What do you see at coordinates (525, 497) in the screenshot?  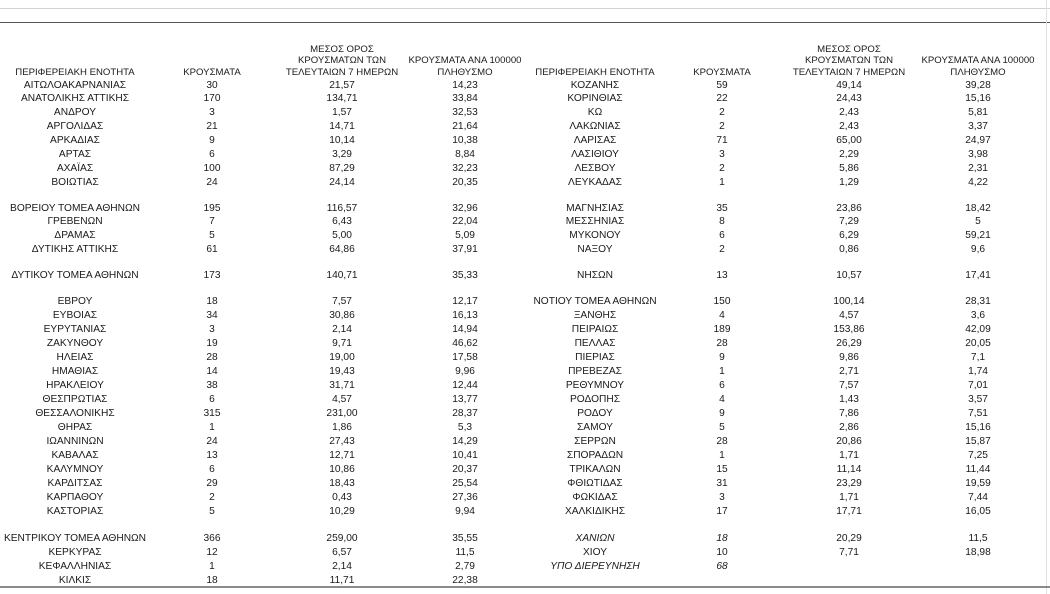 I see `table-row: ΚΑΡΠΑΘΟΥ 2 0,43 27,36` at bounding box center [525, 497].